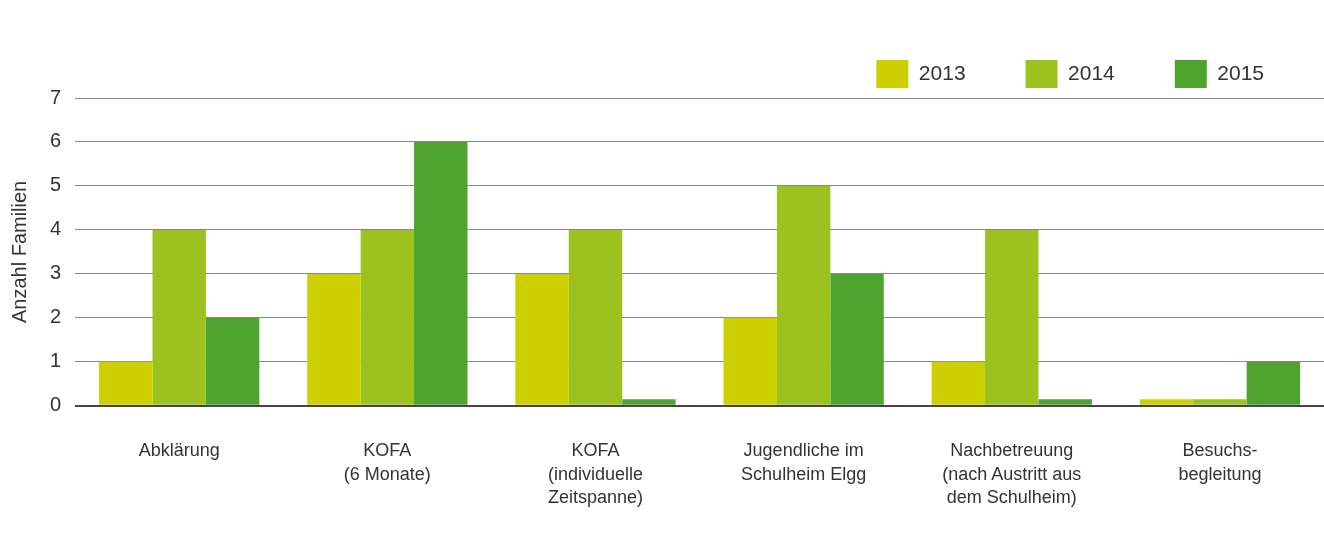  What do you see at coordinates (1240, 72) in the screenshot?
I see `legend-label: 2015` at bounding box center [1240, 72].